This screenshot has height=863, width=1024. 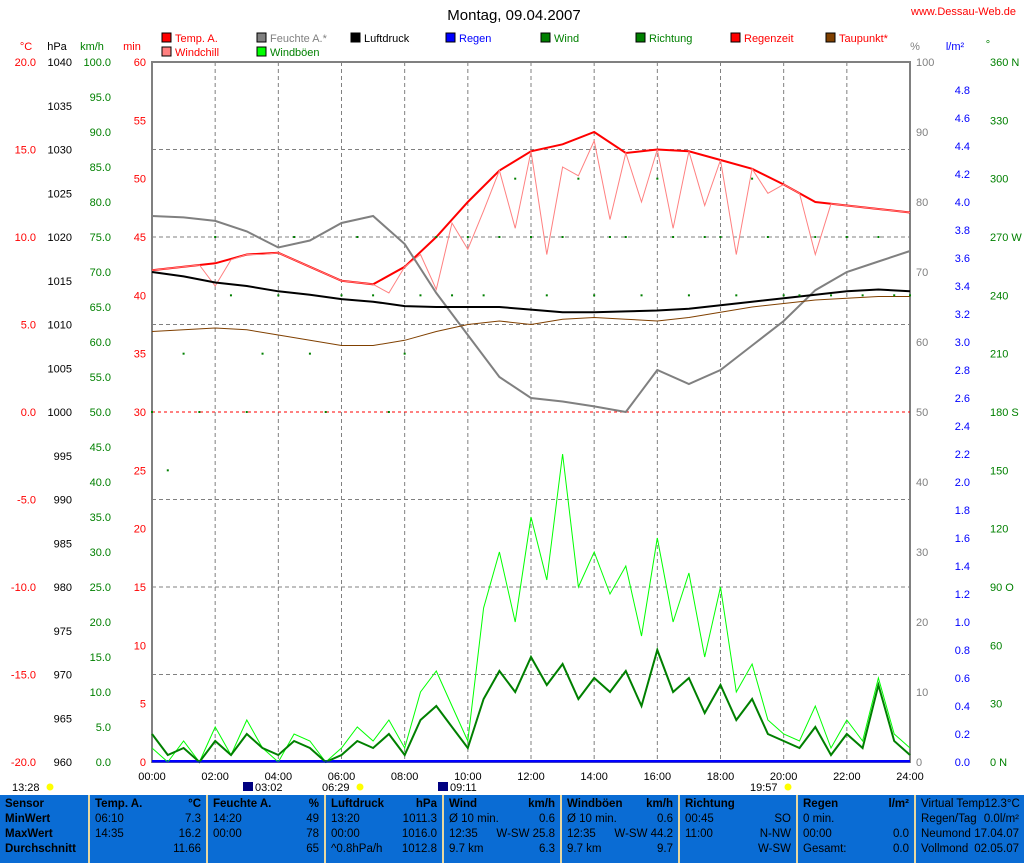 What do you see at coordinates (962, 483) in the screenshot?
I see `rain-tick-label: 2.0` at bounding box center [962, 483].